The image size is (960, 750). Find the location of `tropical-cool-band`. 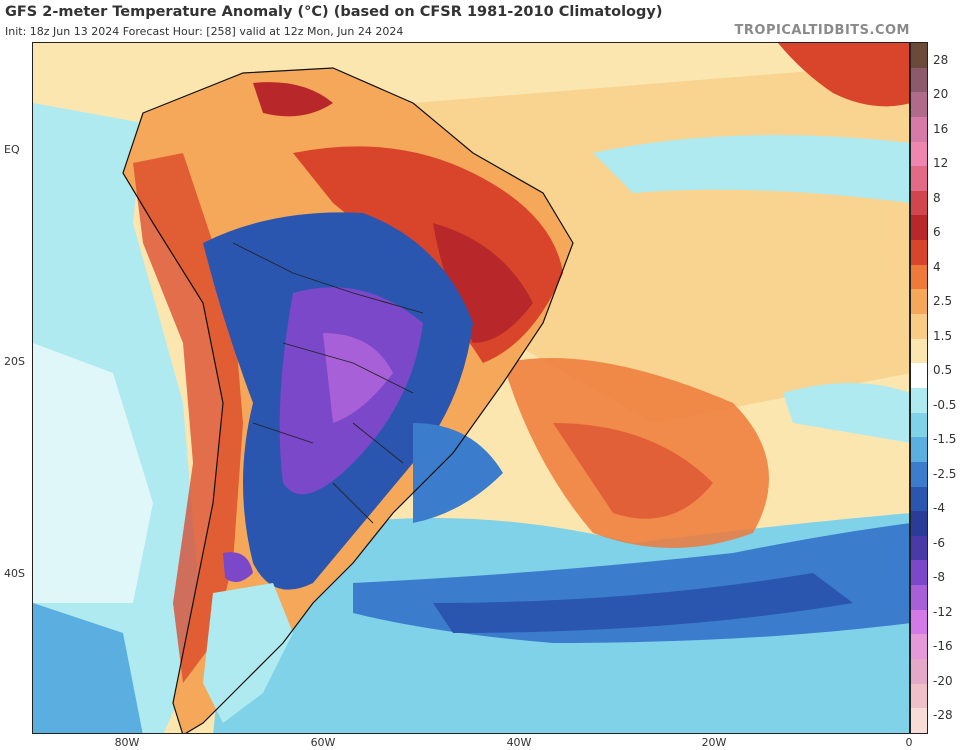

tropical-cool-band is located at coordinates (751, 169).